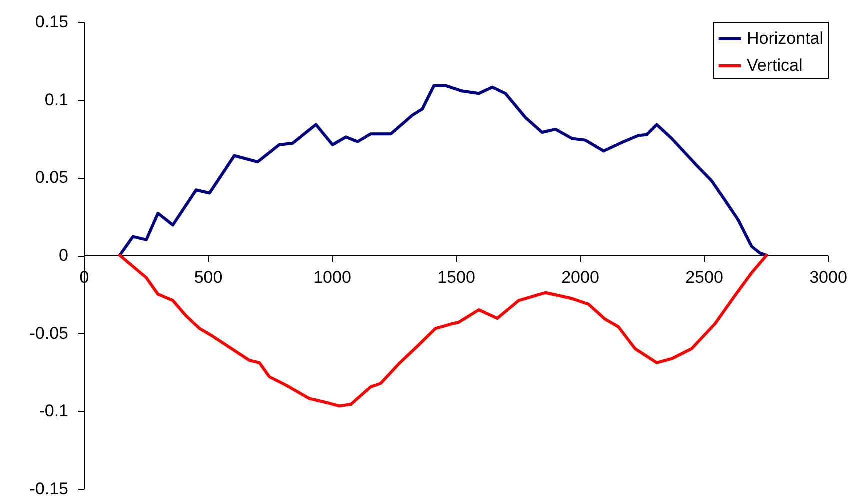  I want to click on x-tick-label: 500, so click(208, 277).